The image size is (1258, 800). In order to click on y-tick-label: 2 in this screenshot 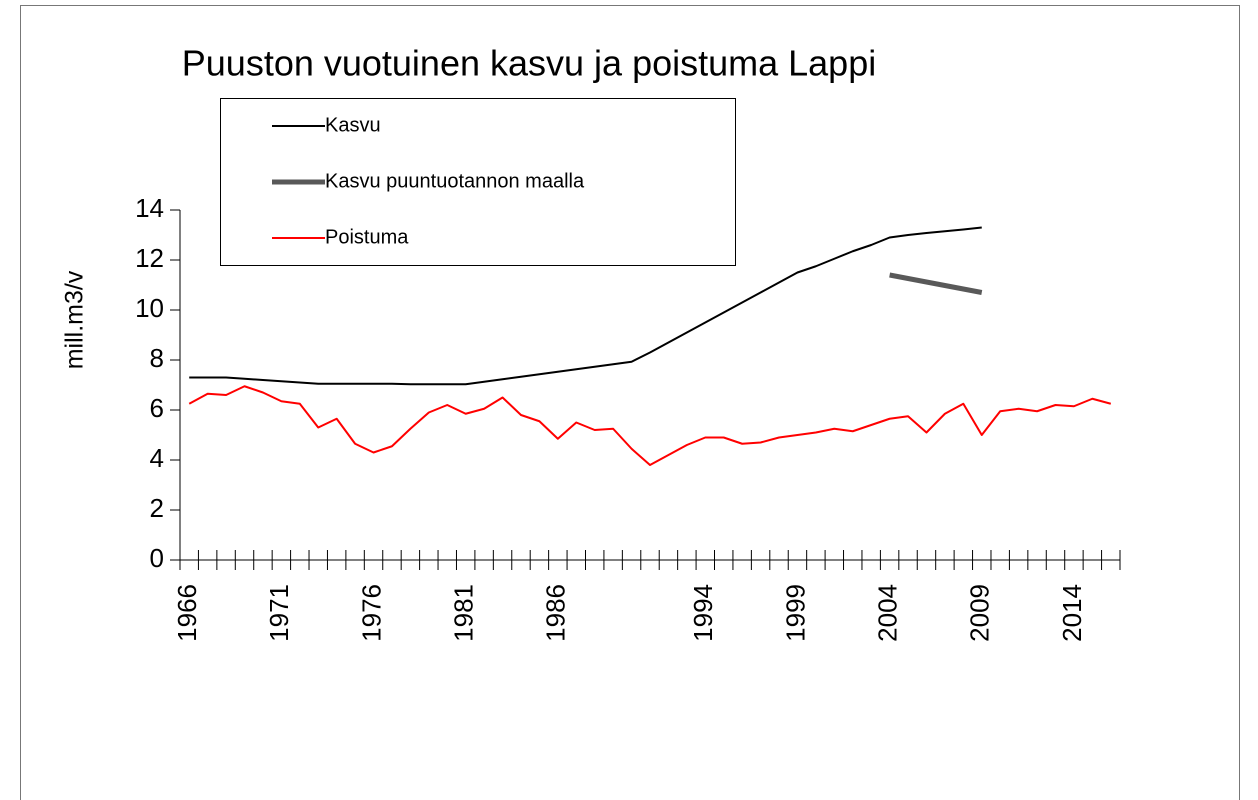, I will do `click(157, 508)`.